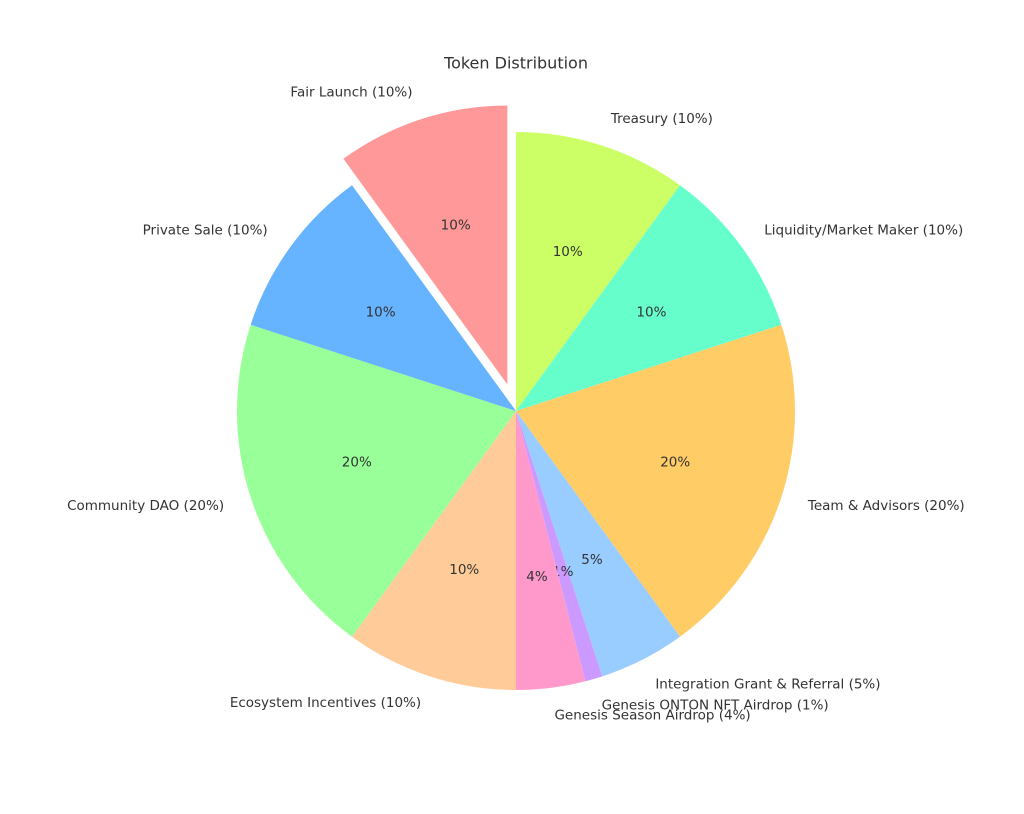 The image size is (1024, 814). What do you see at coordinates (652, 715) in the screenshot?
I see `slice-label: Genesis Season Airdrop (4%)` at bounding box center [652, 715].